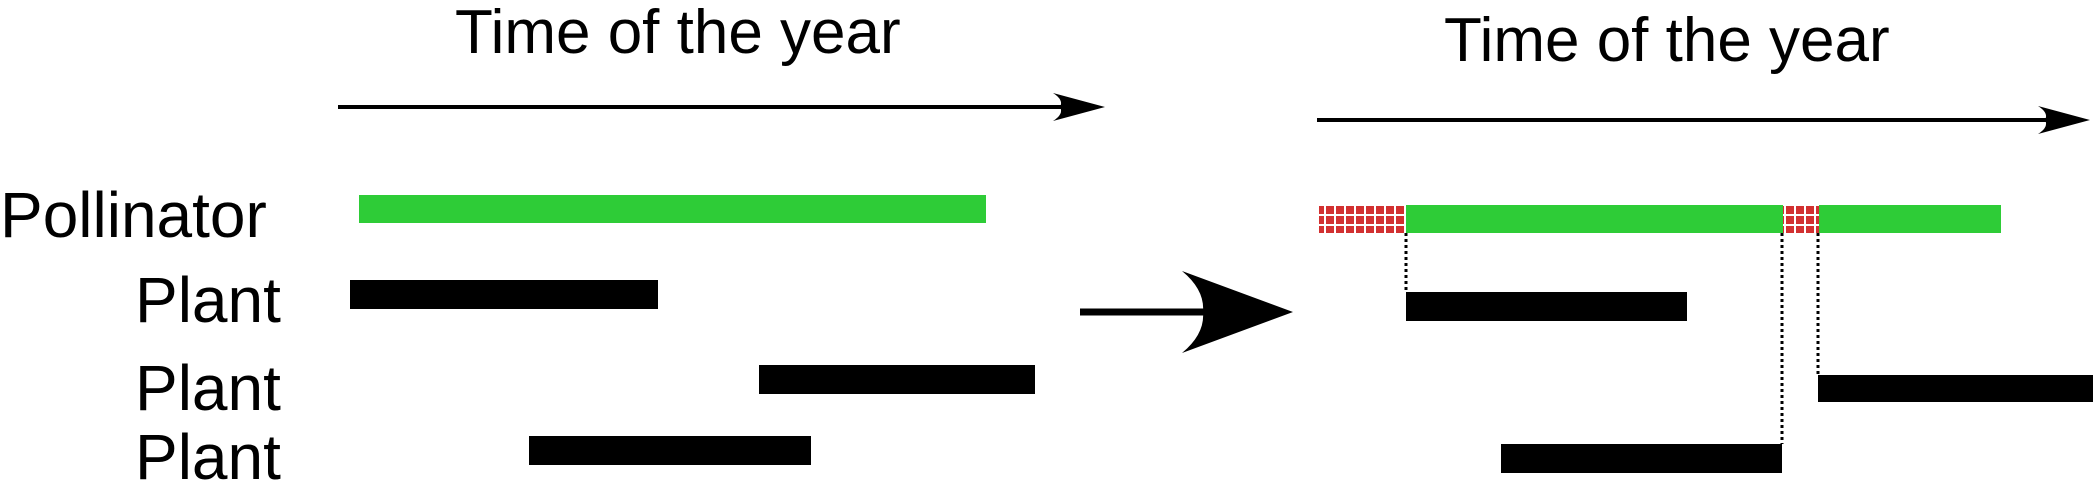 The height and width of the screenshot is (493, 2093). I want to click on plant-label-1: Plant, so click(208, 300).